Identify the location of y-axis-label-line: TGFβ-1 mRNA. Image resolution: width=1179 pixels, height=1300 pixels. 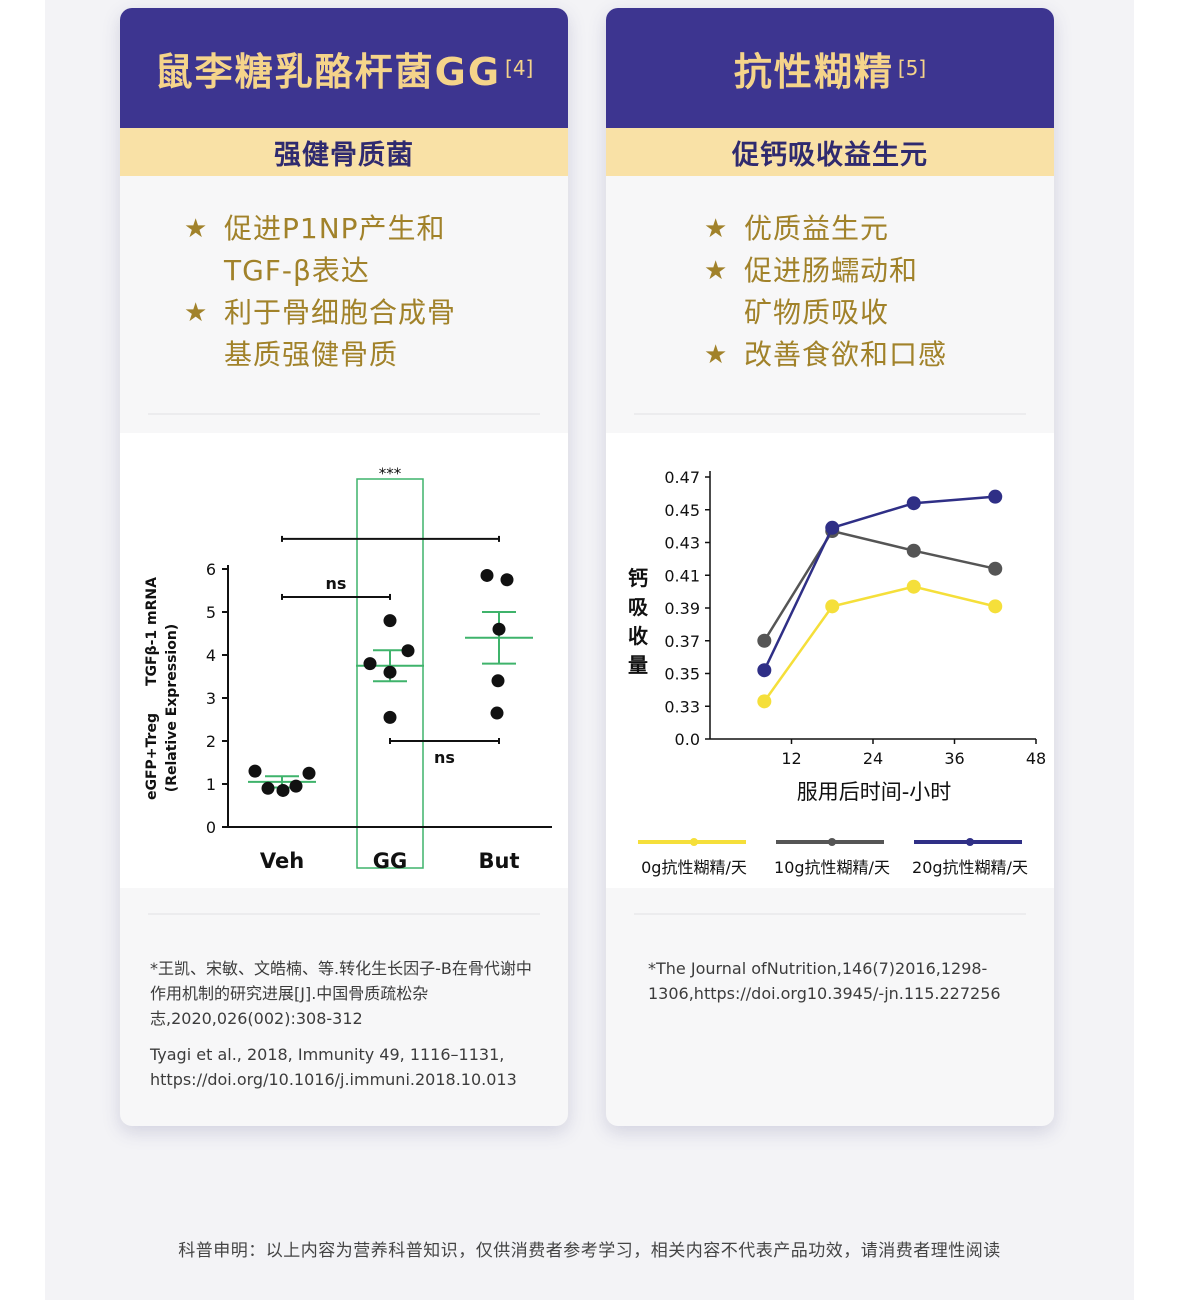
(152, 631).